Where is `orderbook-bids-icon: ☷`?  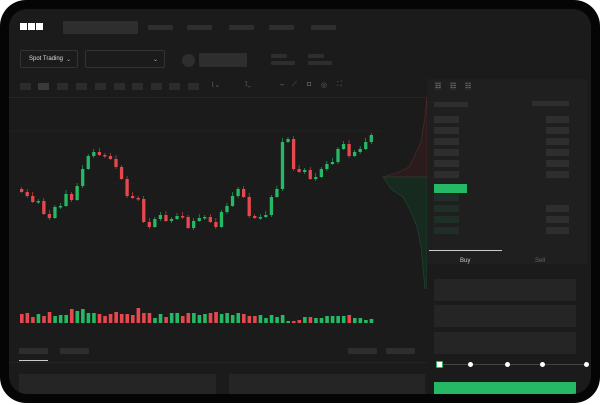 orderbook-bids-icon: ☷ is located at coordinates (453, 86).